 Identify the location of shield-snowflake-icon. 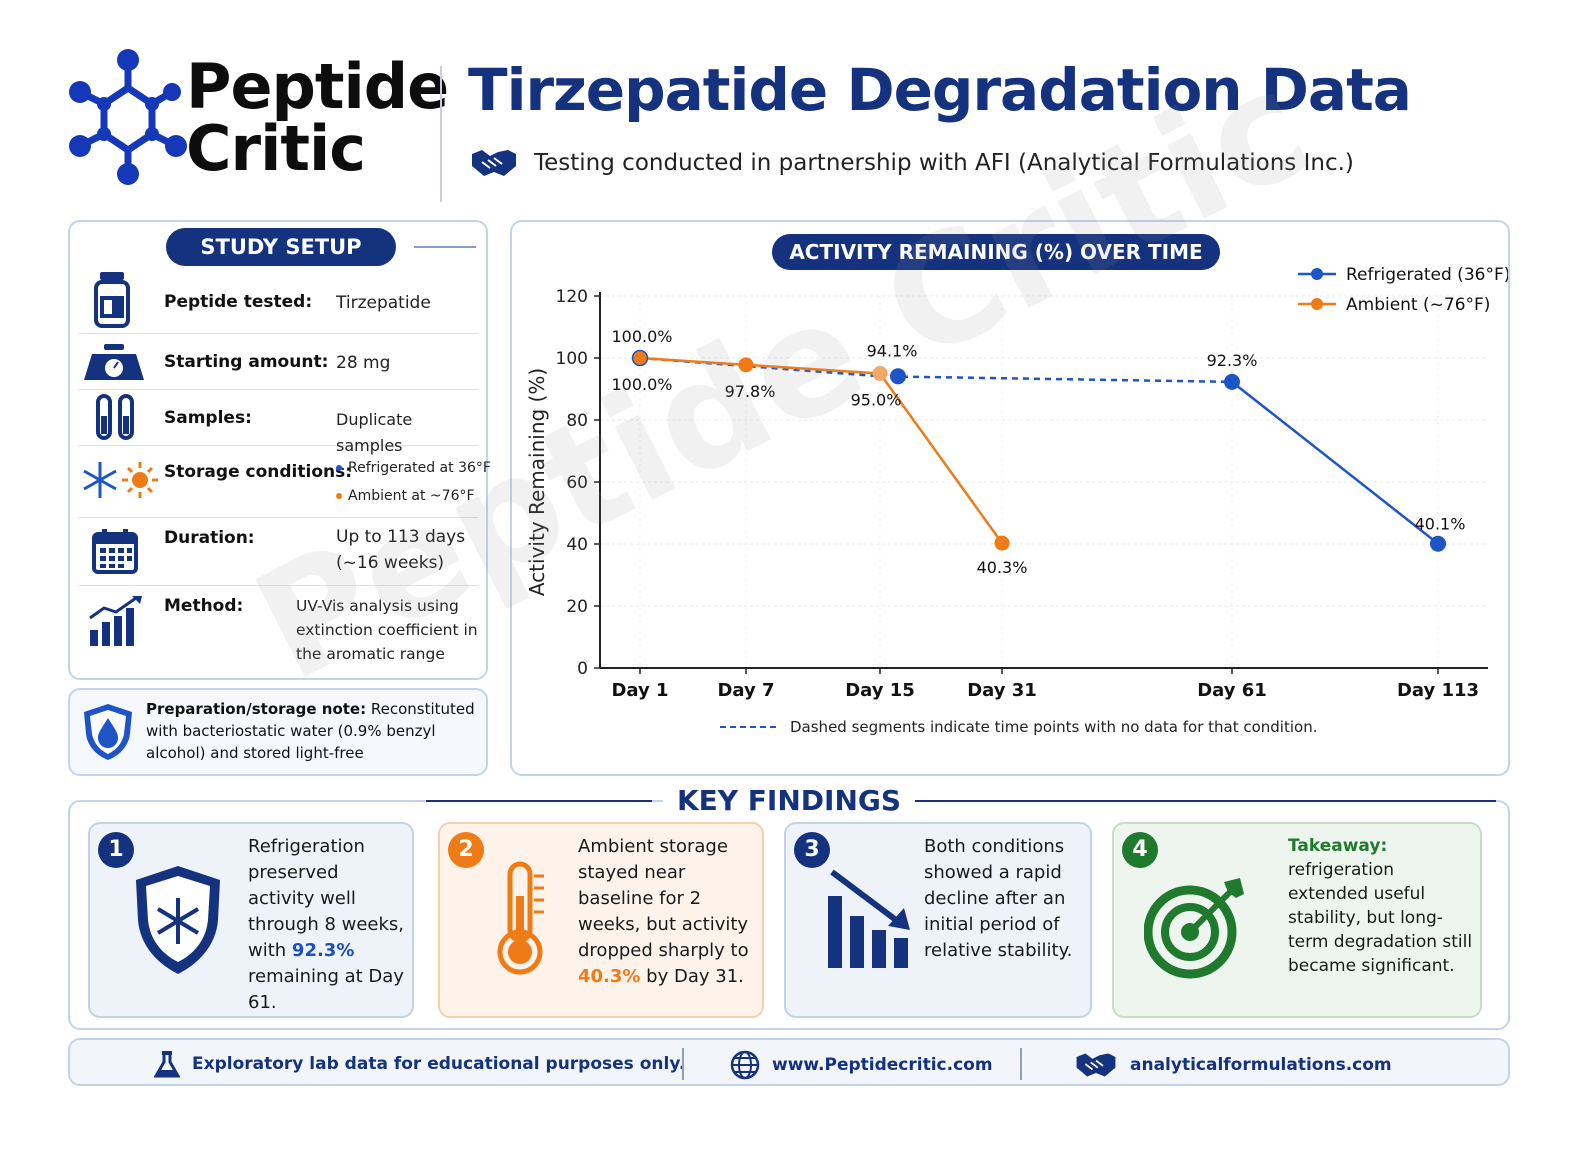
(178, 920).